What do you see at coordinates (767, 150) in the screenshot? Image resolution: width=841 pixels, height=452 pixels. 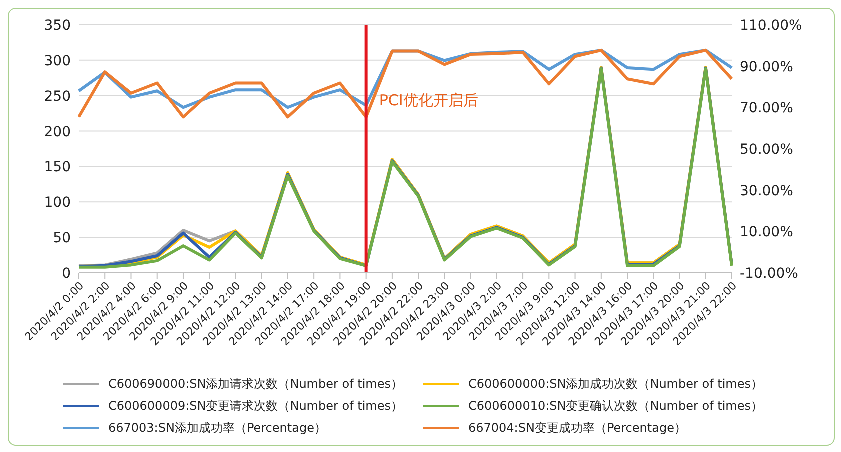 I see `y2-tick-label: 50.00%` at bounding box center [767, 150].